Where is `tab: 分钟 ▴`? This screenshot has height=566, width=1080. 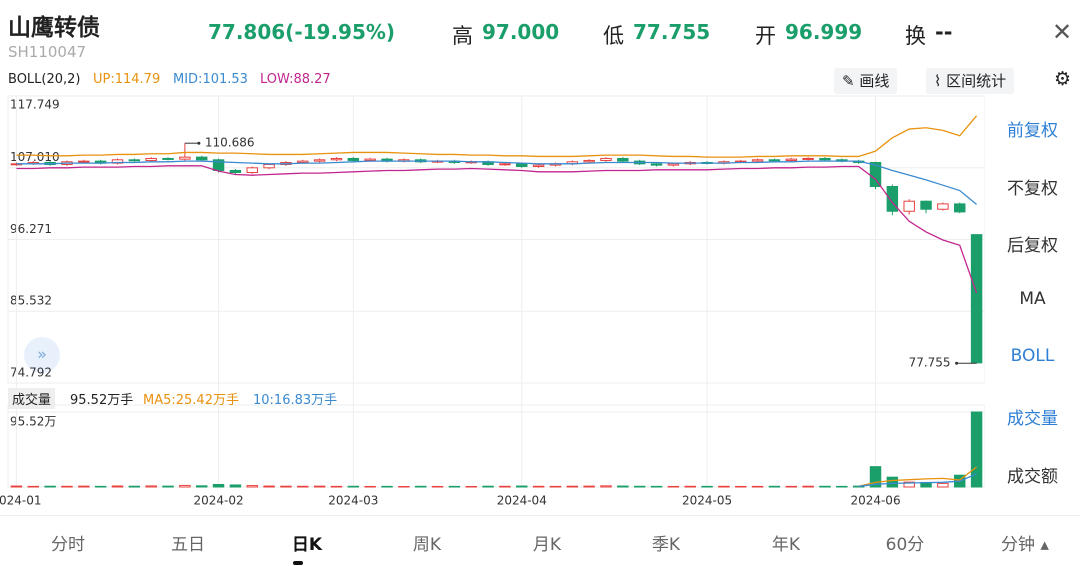
tab: 分钟 ▴ is located at coordinates (1025, 545).